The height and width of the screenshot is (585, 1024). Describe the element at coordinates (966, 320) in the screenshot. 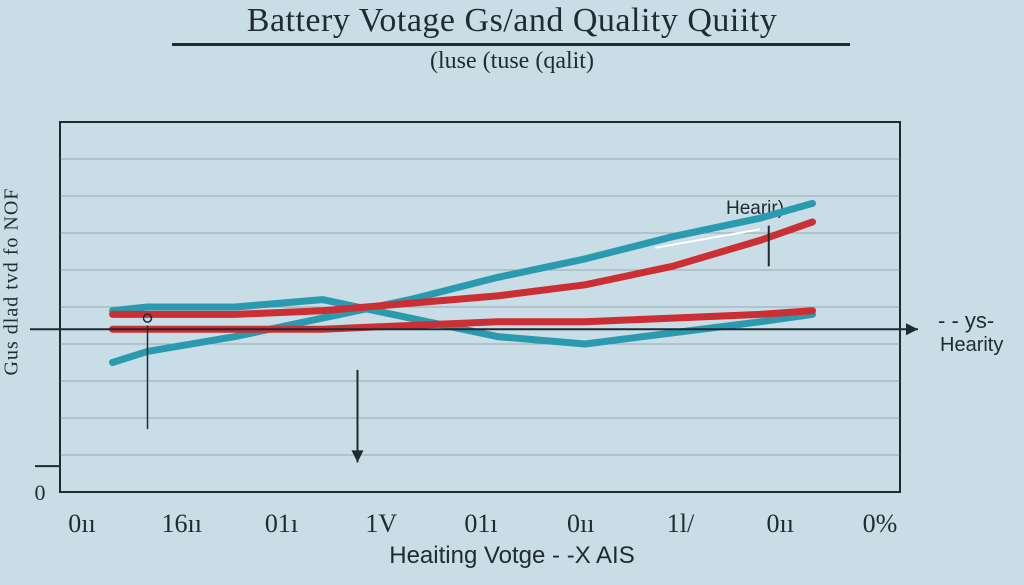

I see `legend-entry-1: - - ys-` at that location.